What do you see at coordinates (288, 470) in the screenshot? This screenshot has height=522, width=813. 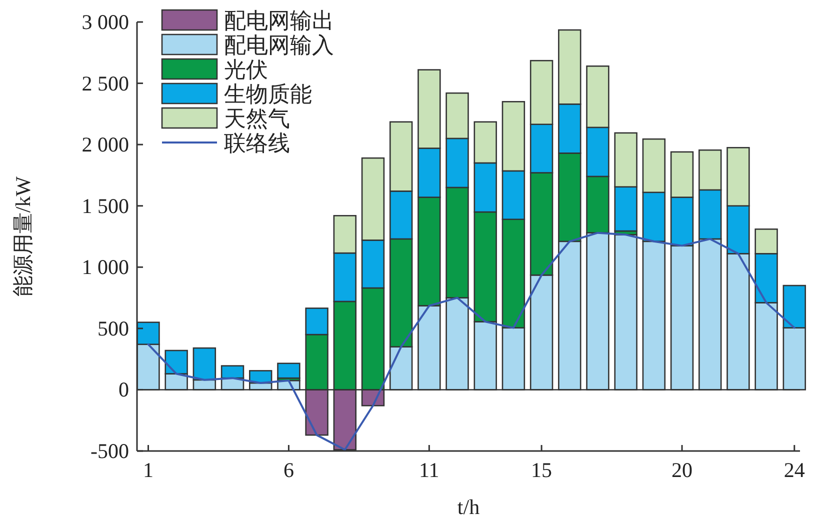 I see `x-tick-label: 6` at bounding box center [288, 470].